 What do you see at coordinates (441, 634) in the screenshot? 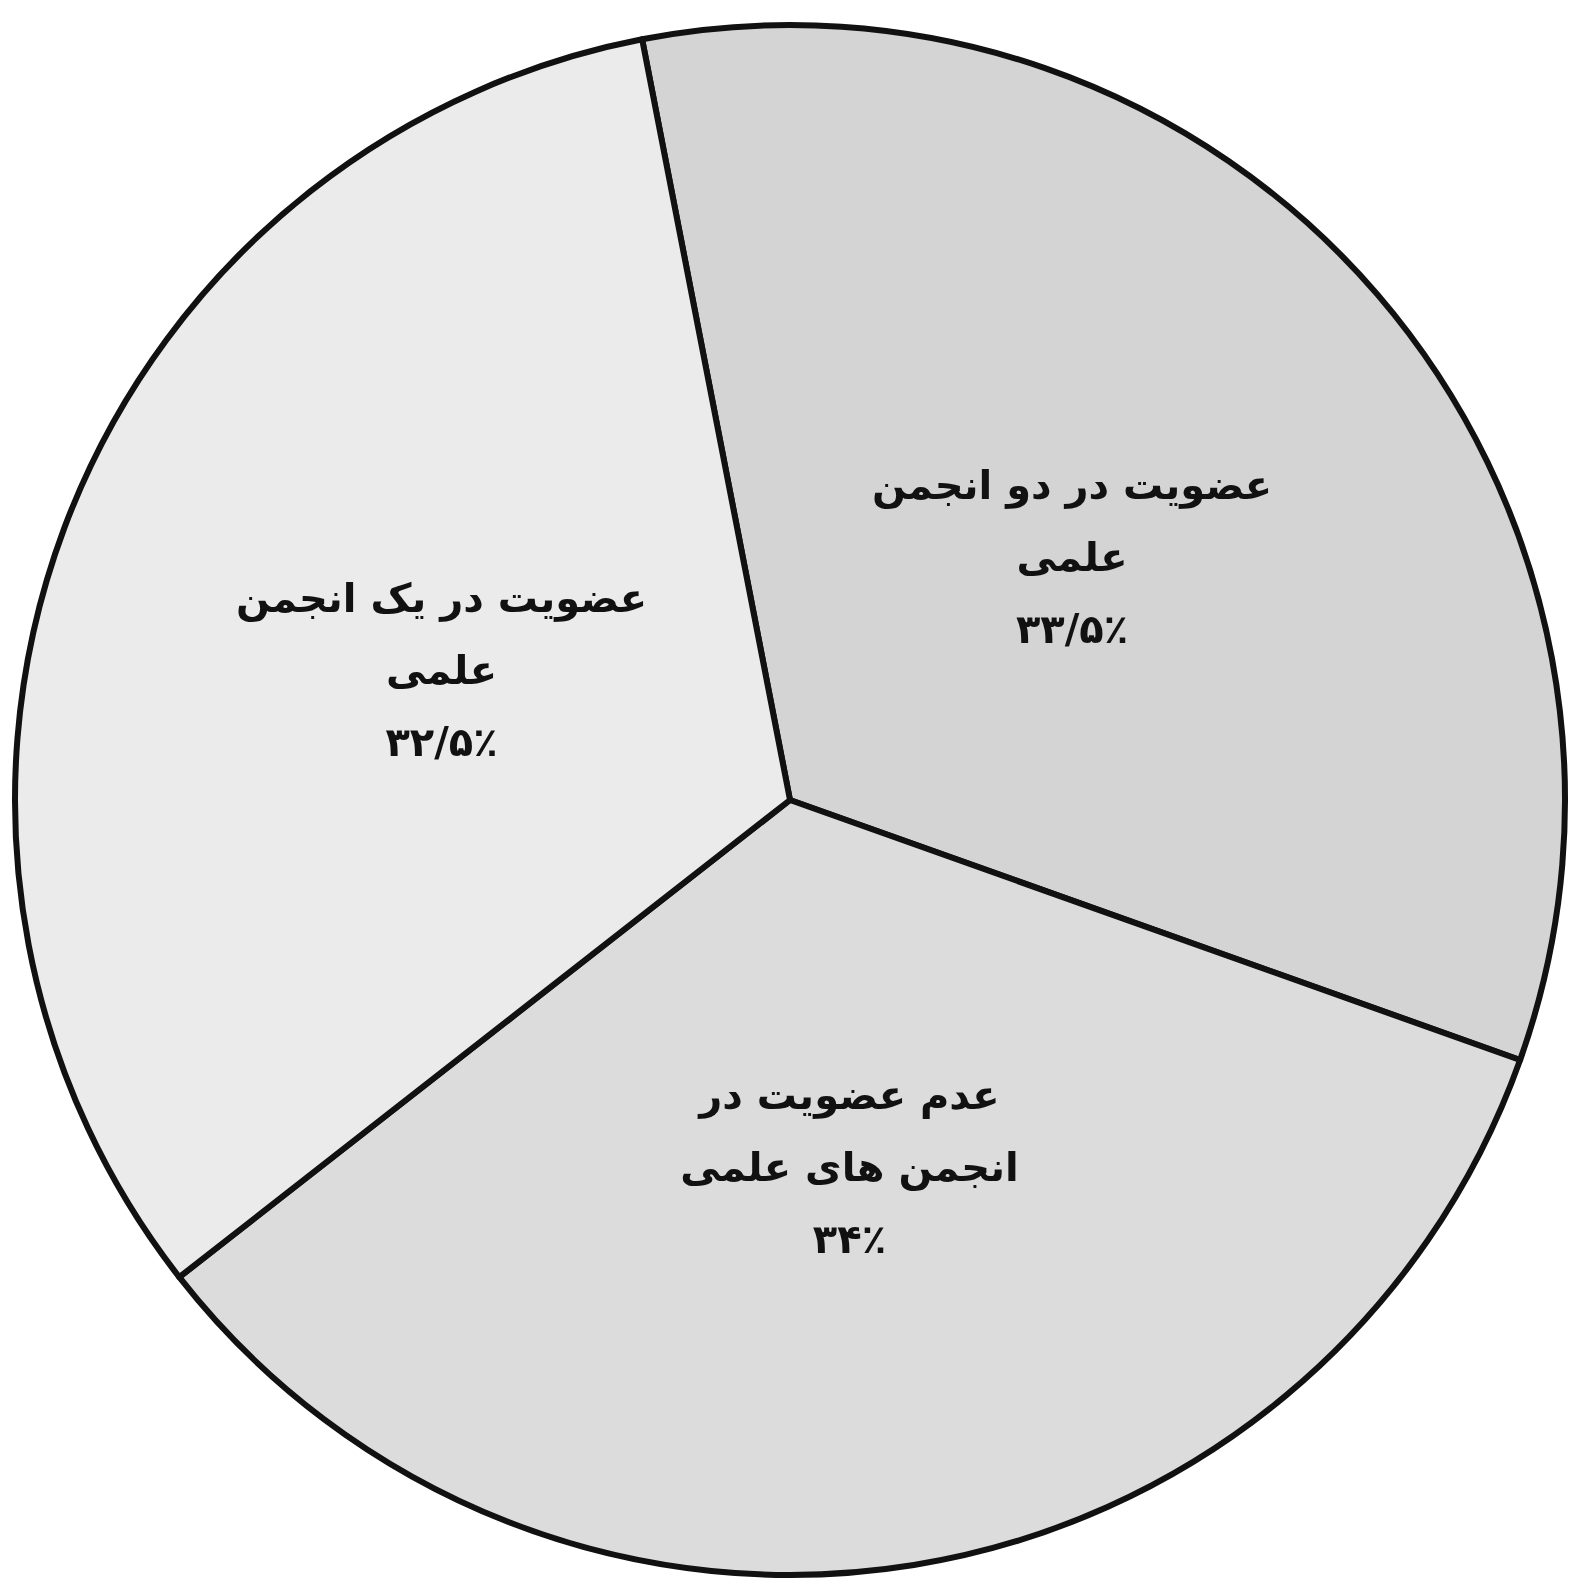
I see `slice-label: عضویت در یک انجمن علمی` at bounding box center [441, 634].